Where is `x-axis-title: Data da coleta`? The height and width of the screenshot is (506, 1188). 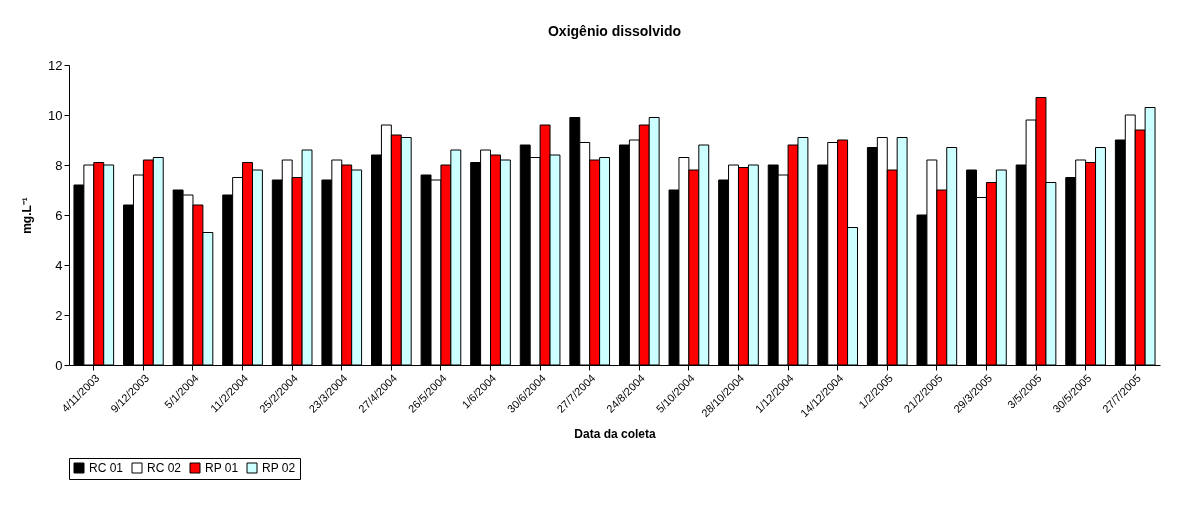 x-axis-title: Data da coleta is located at coordinates (615, 434).